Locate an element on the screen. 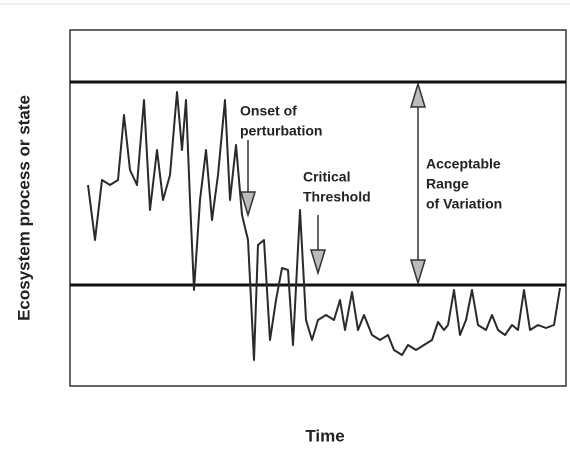 This screenshot has width=570, height=474. annotation: Onset of is located at coordinates (268, 111).